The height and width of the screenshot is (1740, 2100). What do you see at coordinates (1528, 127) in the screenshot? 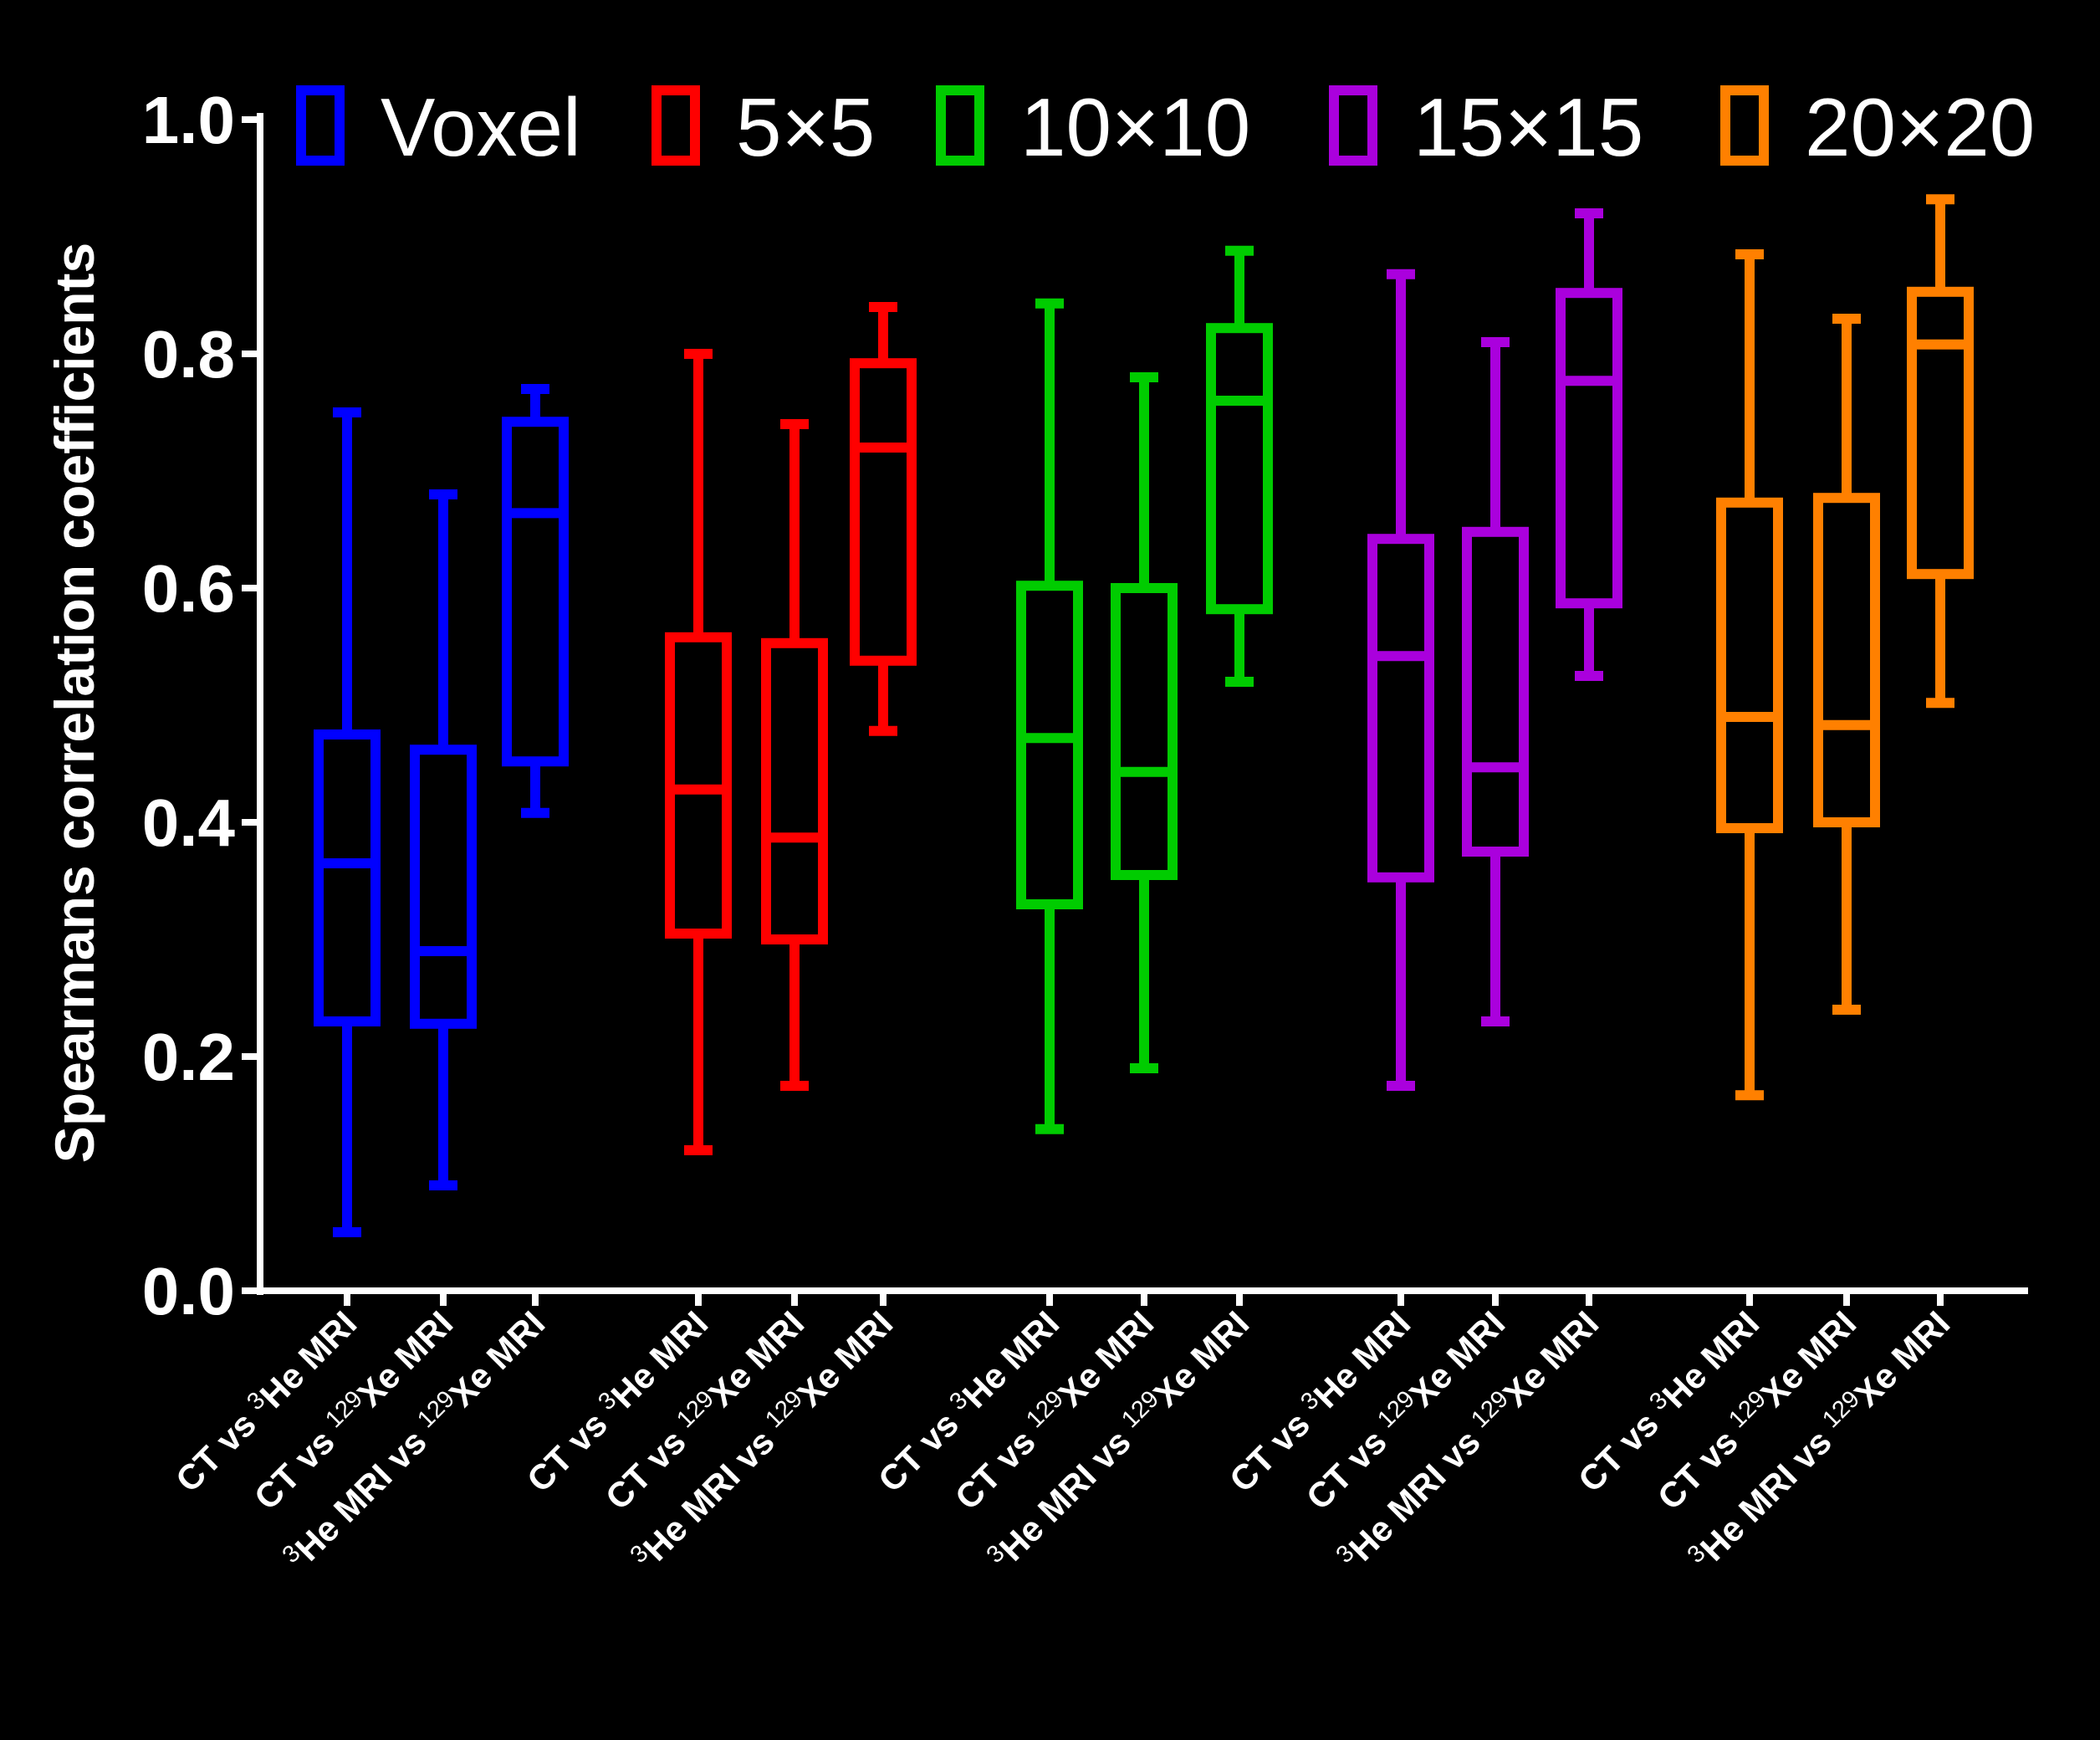
I see `legend-label: 15×15` at bounding box center [1528, 127].